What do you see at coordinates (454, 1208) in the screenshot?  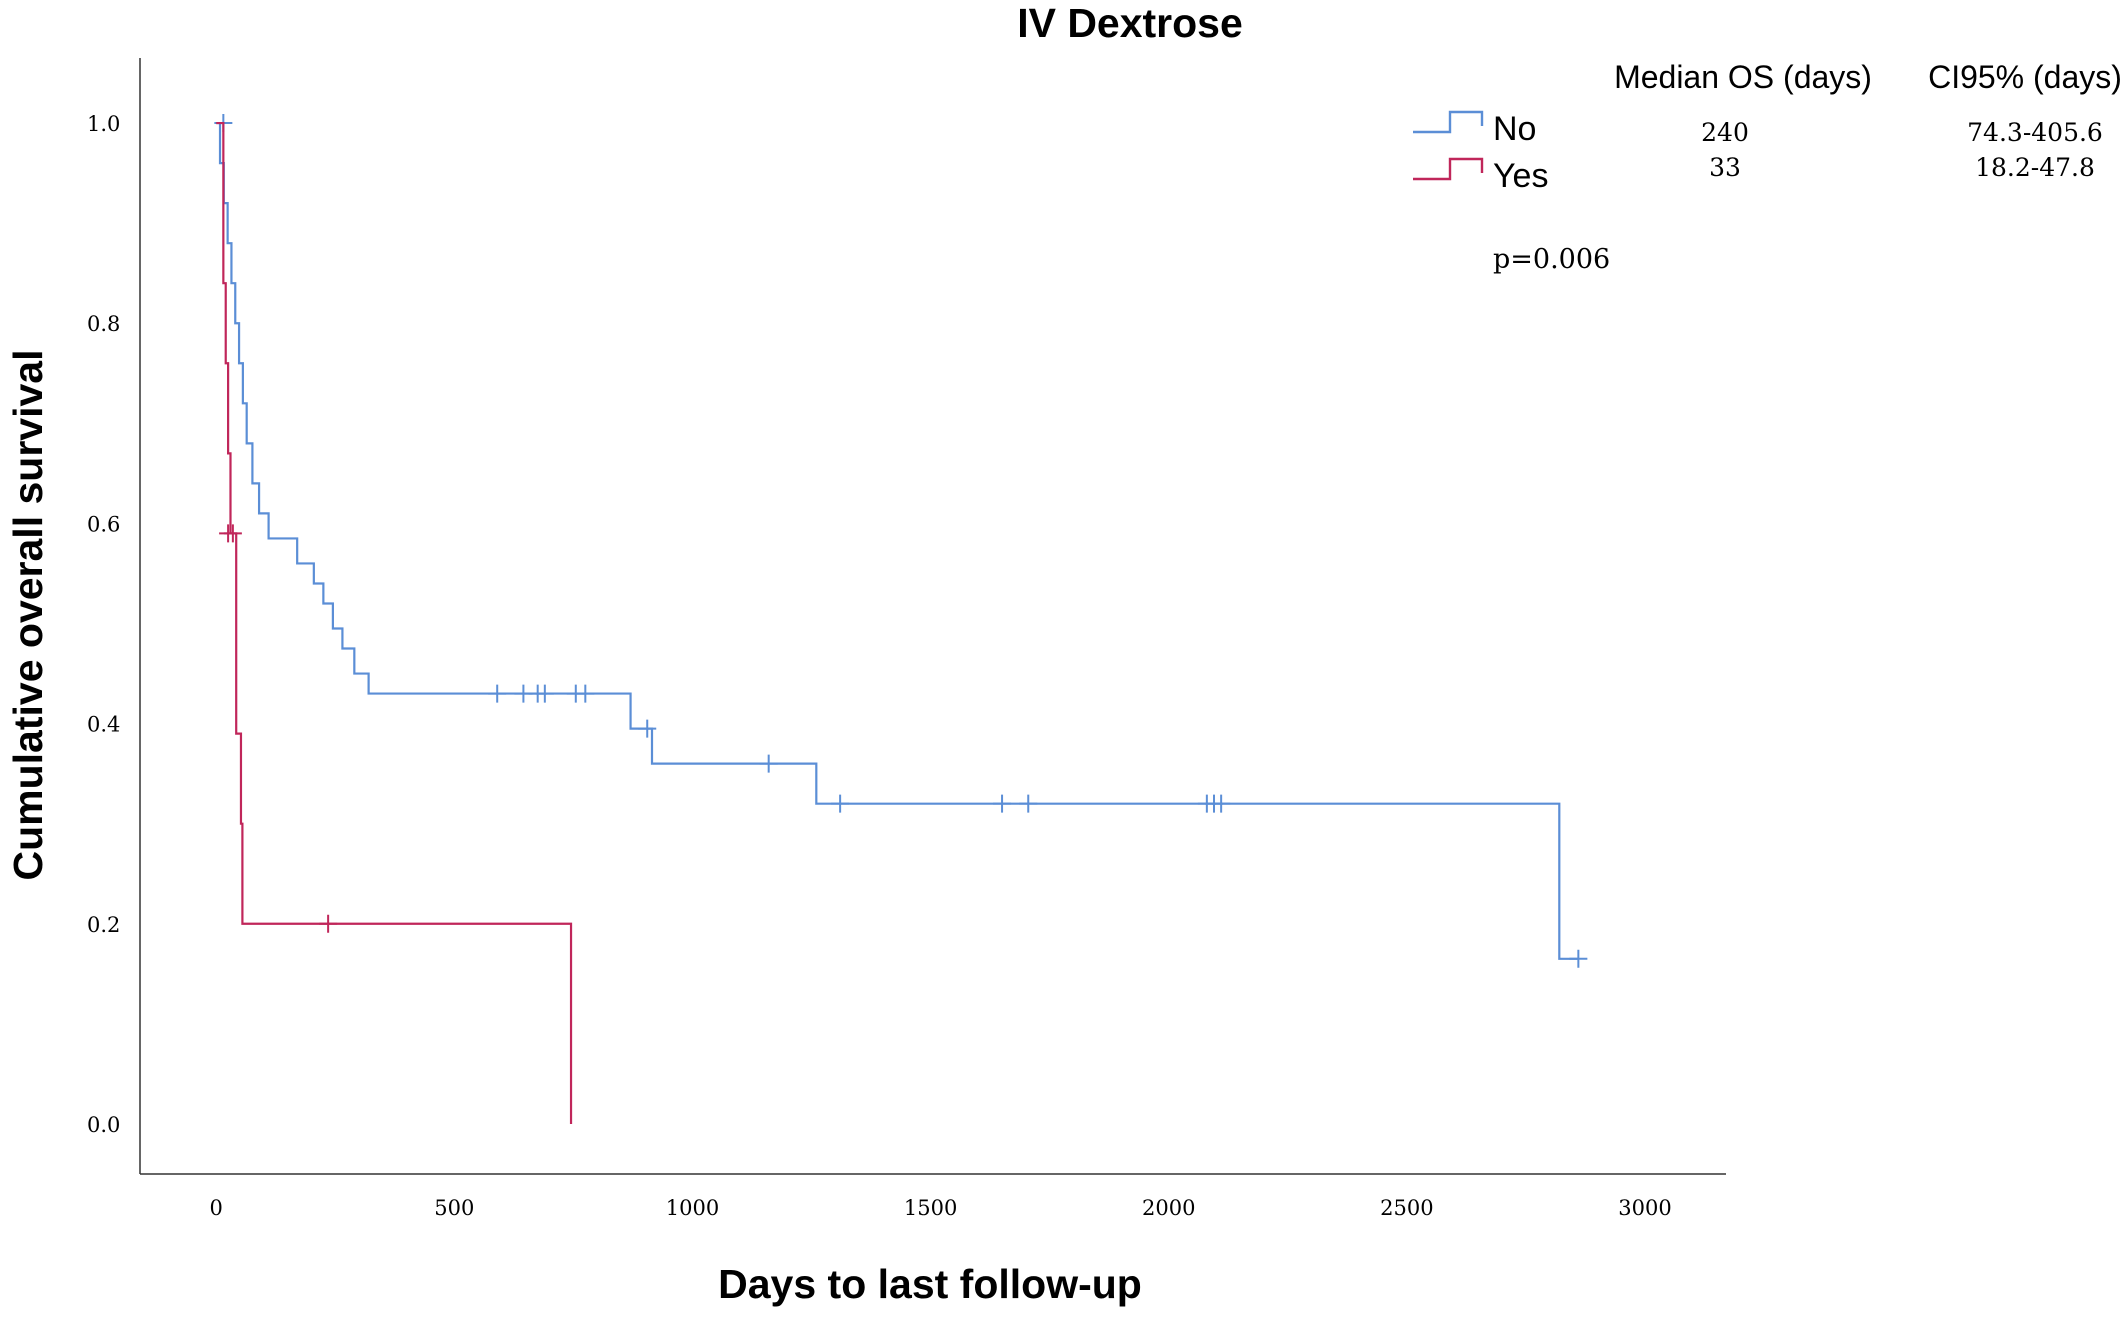 I see `x-tick-label: 500` at bounding box center [454, 1208].